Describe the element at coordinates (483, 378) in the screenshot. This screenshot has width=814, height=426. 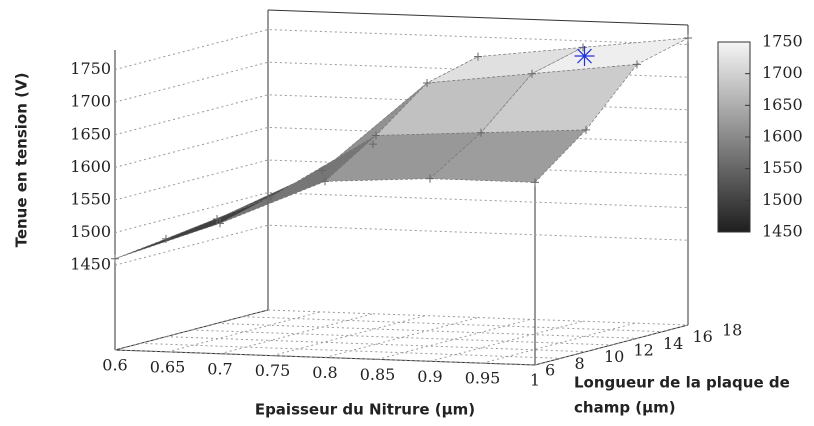
I see `x-tick-label: 0.95` at that location.